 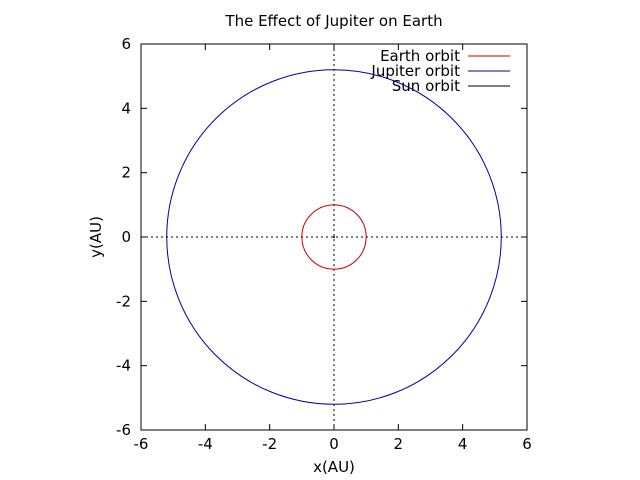 What do you see at coordinates (333, 21) in the screenshot?
I see `chart-title: The Effect of Jupiter on Earth` at bounding box center [333, 21].